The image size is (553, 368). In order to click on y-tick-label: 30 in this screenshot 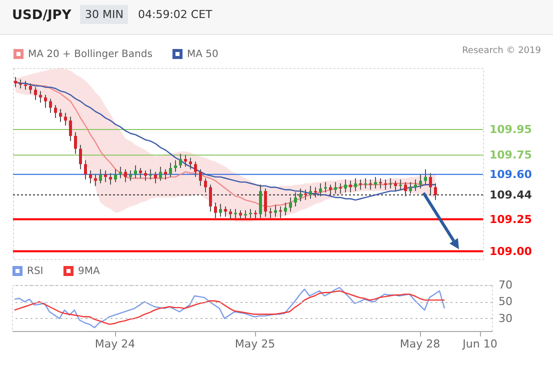, I will do `click(505, 318)`.